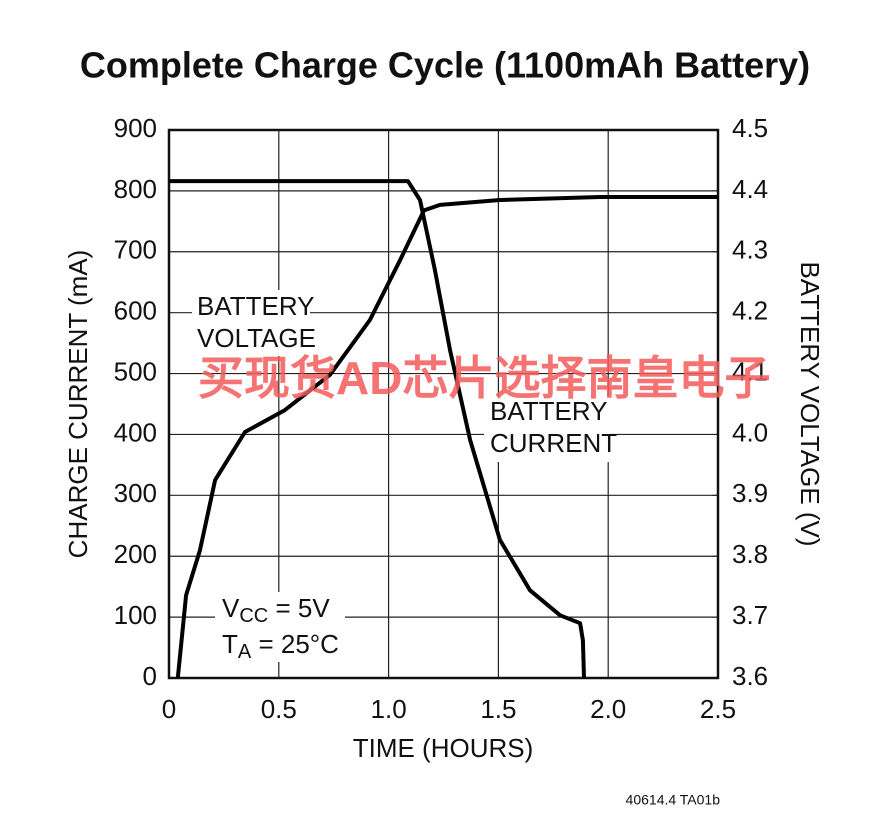 The image size is (885, 817). What do you see at coordinates (231, 608) in the screenshot?
I see `condition-main: V` at bounding box center [231, 608].